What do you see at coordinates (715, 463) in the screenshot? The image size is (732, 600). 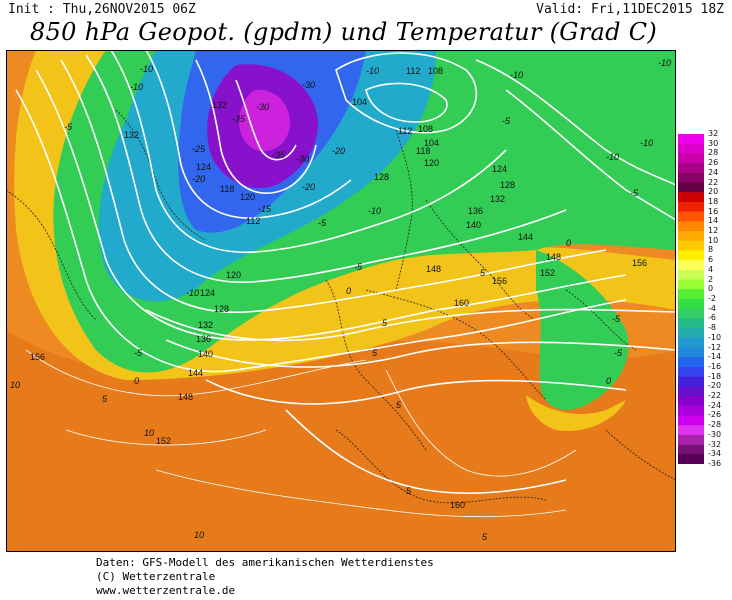 I see `color-scale-label: -36` at bounding box center [715, 463].